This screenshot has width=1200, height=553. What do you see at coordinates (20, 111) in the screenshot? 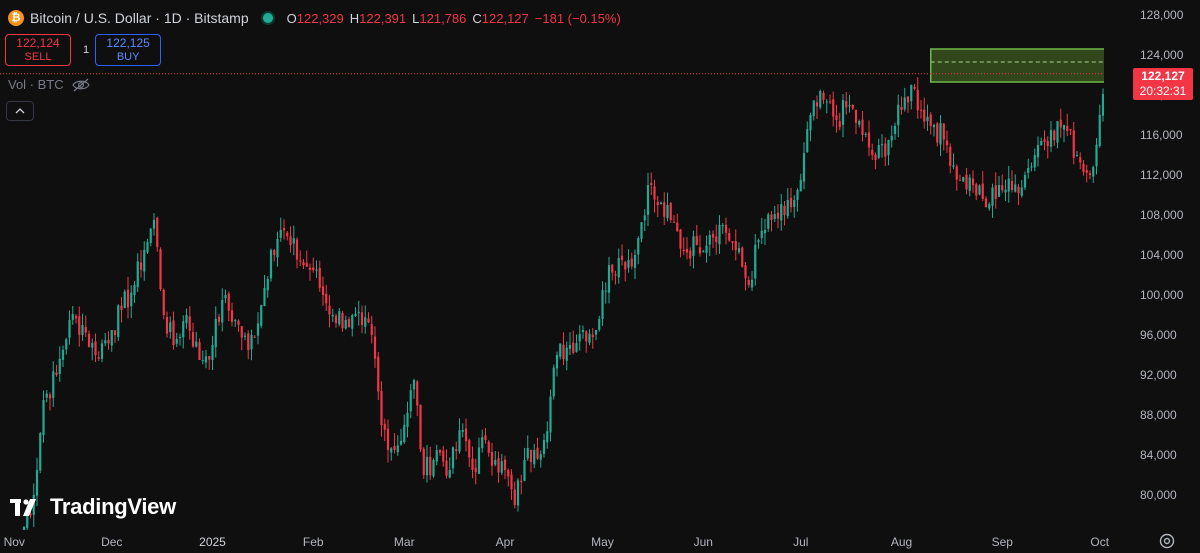
I see `collapse-legend-button` at bounding box center [20, 111].